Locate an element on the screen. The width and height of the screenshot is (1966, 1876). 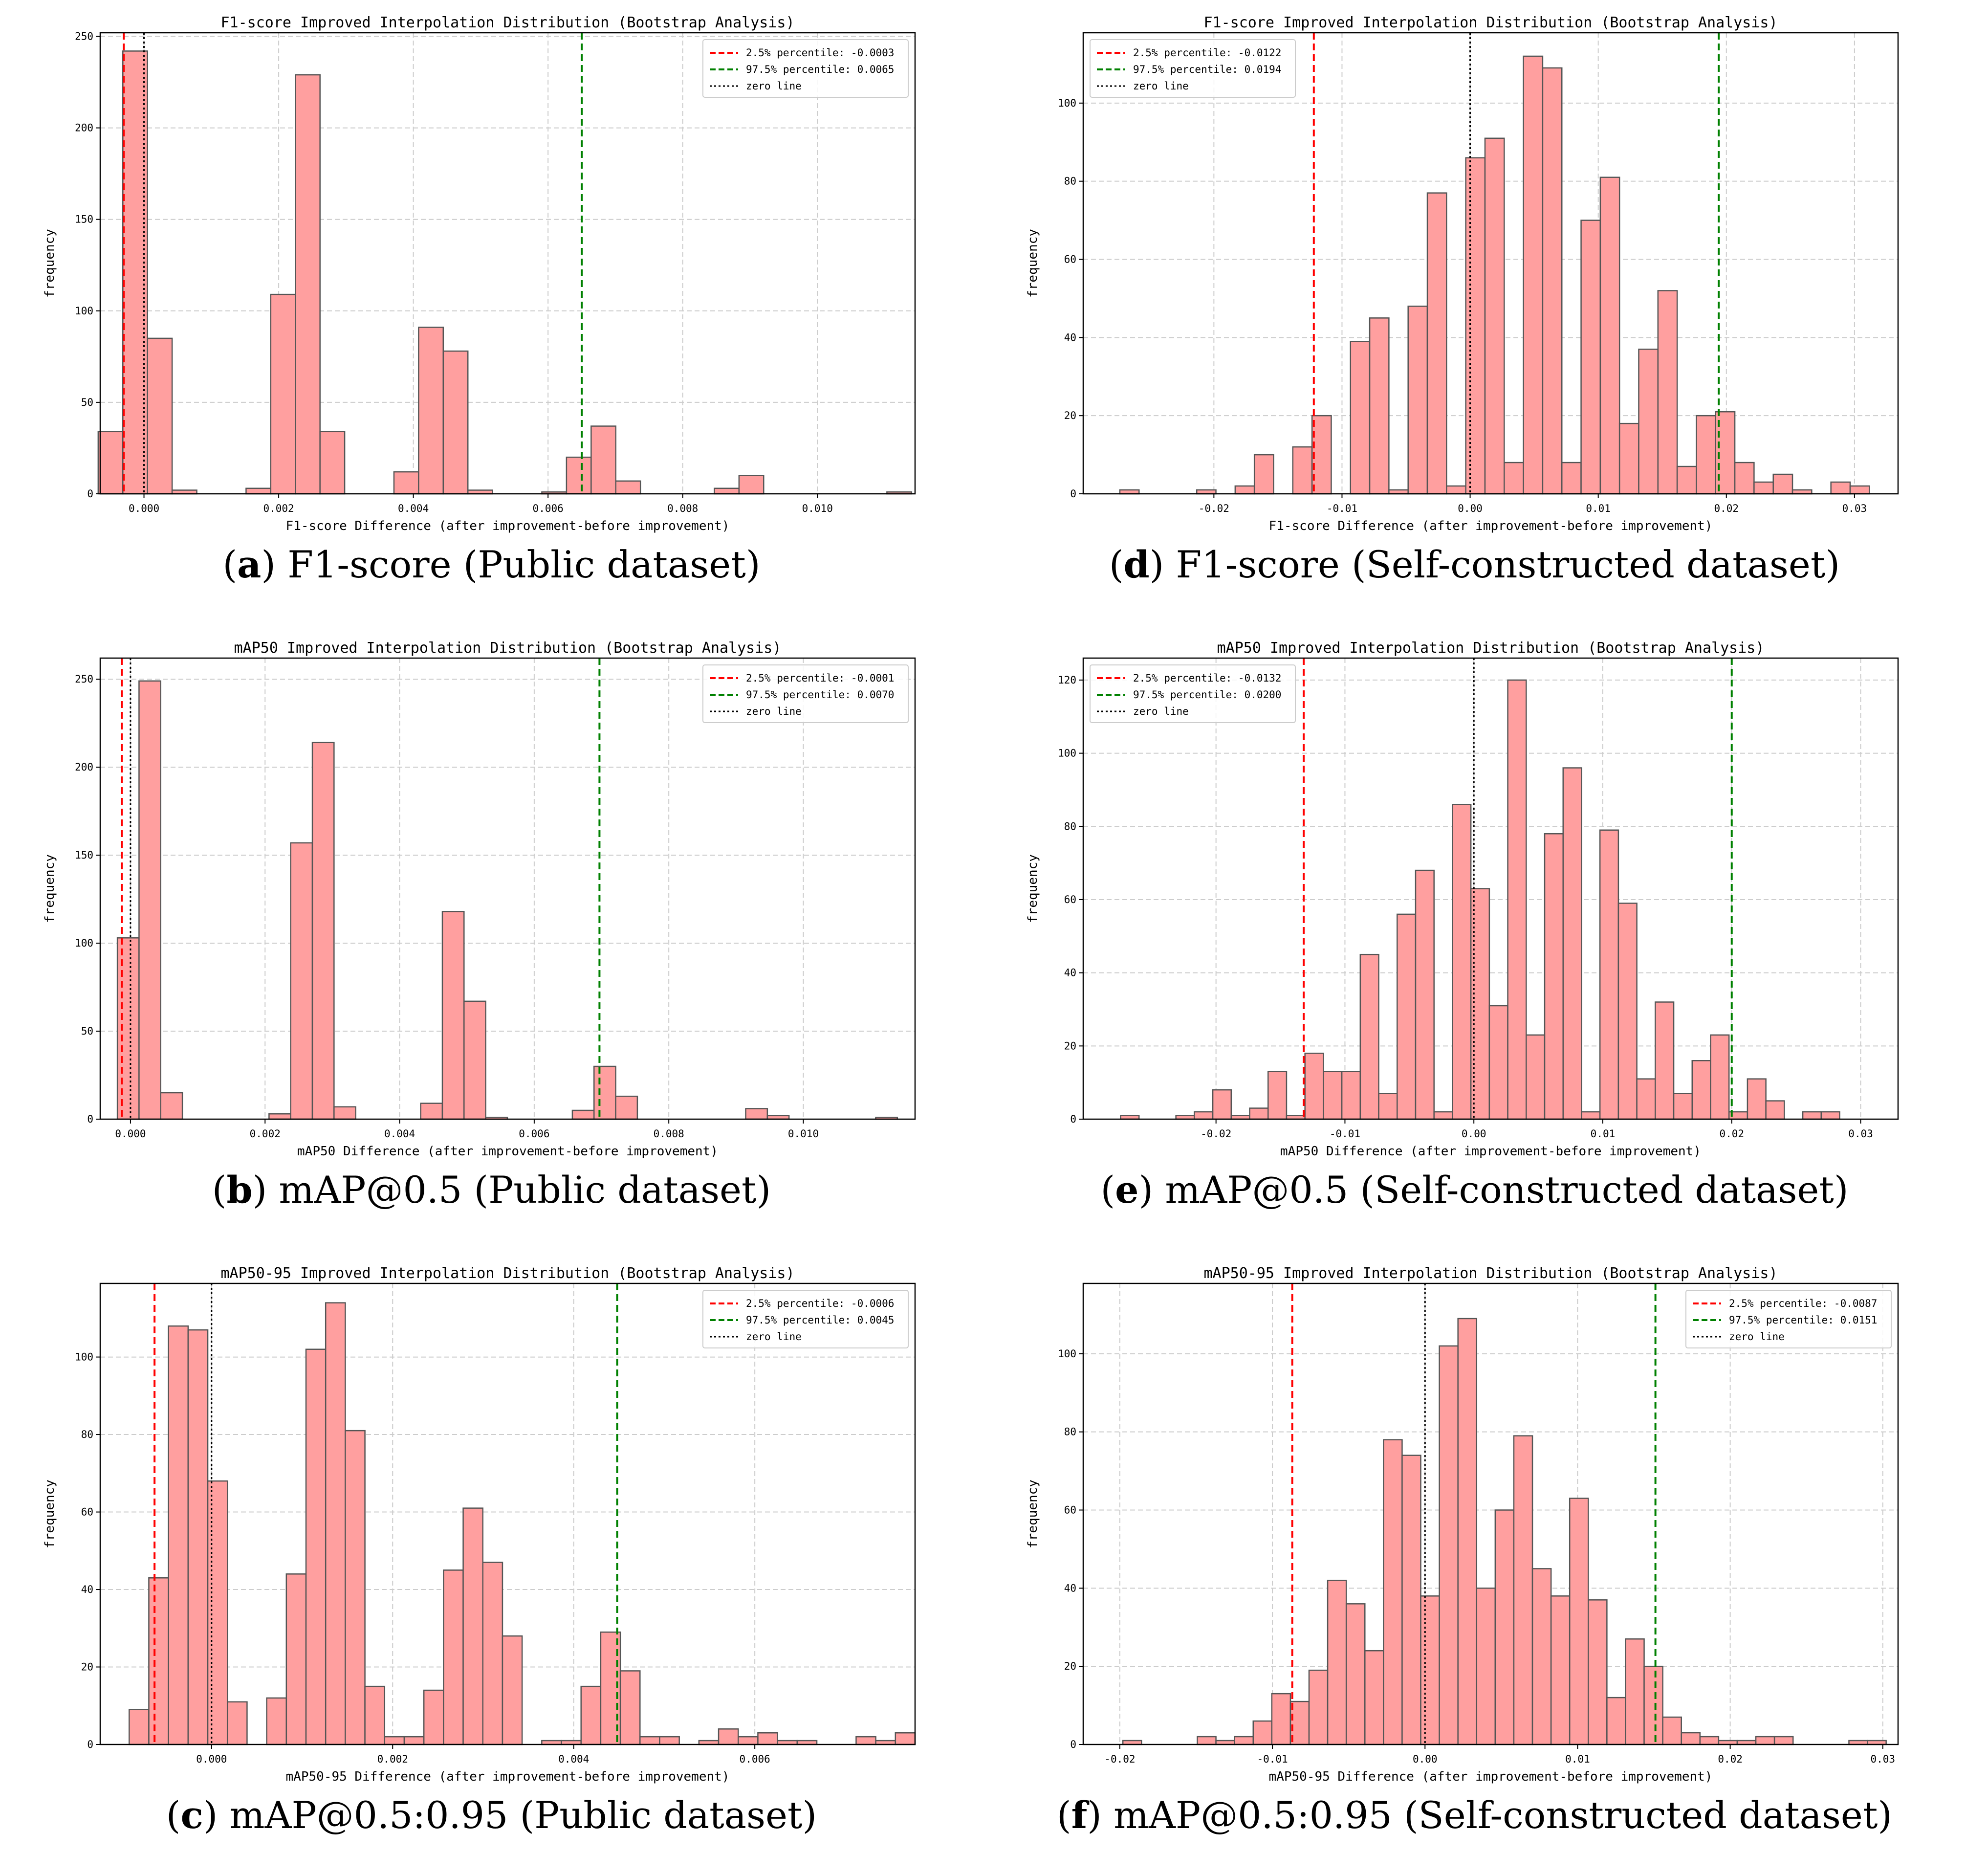
x-tick-label: 0.006 is located at coordinates (755, 1759).